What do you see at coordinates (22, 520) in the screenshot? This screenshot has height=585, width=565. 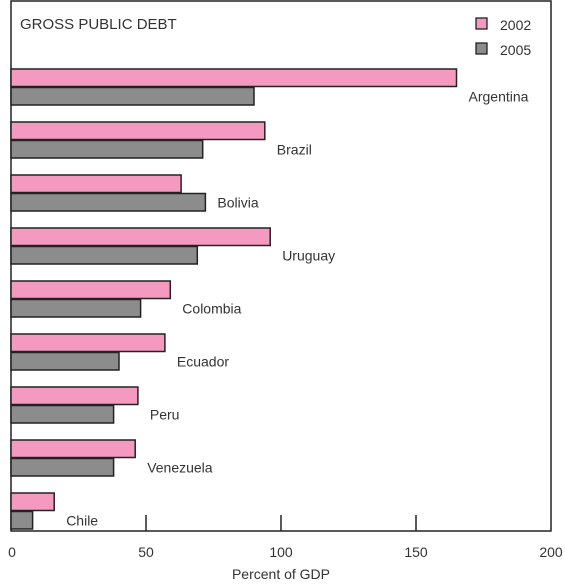 I see `bar-chile-2005` at bounding box center [22, 520].